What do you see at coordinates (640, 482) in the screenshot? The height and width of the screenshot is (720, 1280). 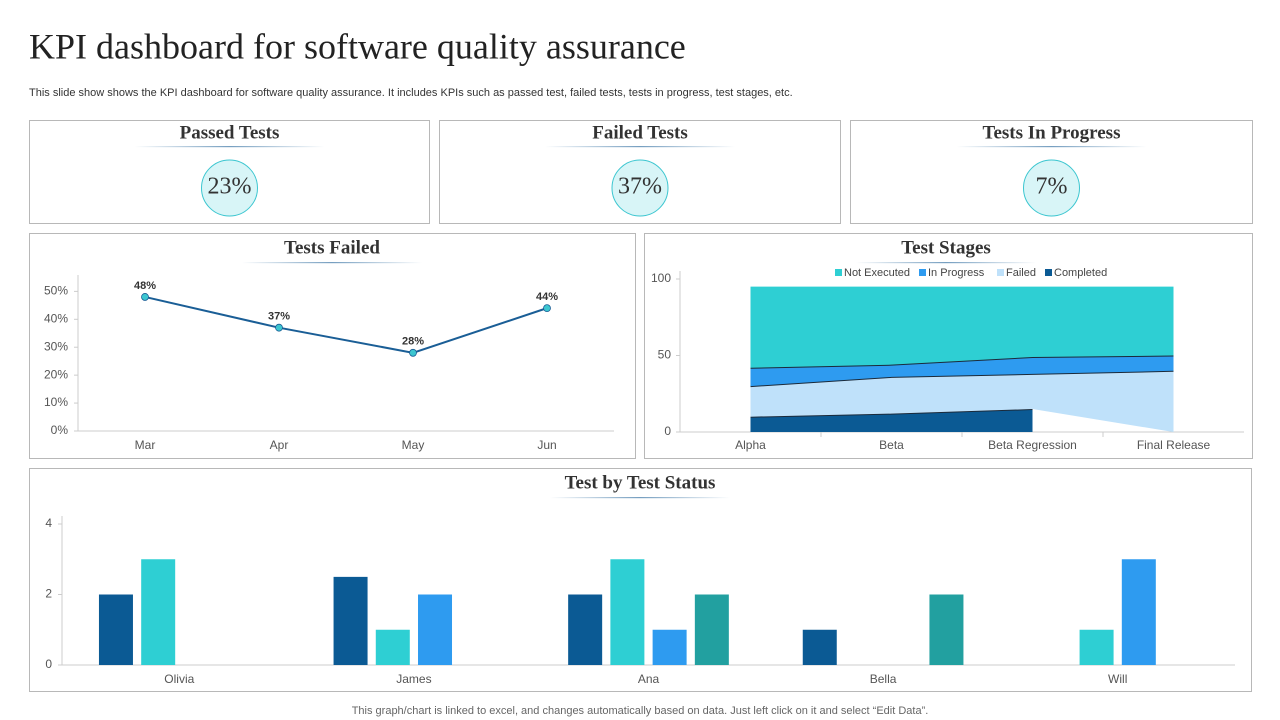 I see `chart-title: Test by Test Status` at bounding box center [640, 482].